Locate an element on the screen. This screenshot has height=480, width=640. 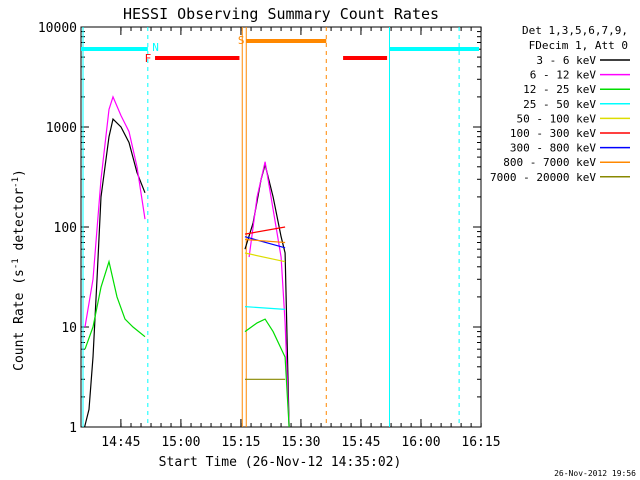
marker-label-n: N is located at coordinates (155, 47).